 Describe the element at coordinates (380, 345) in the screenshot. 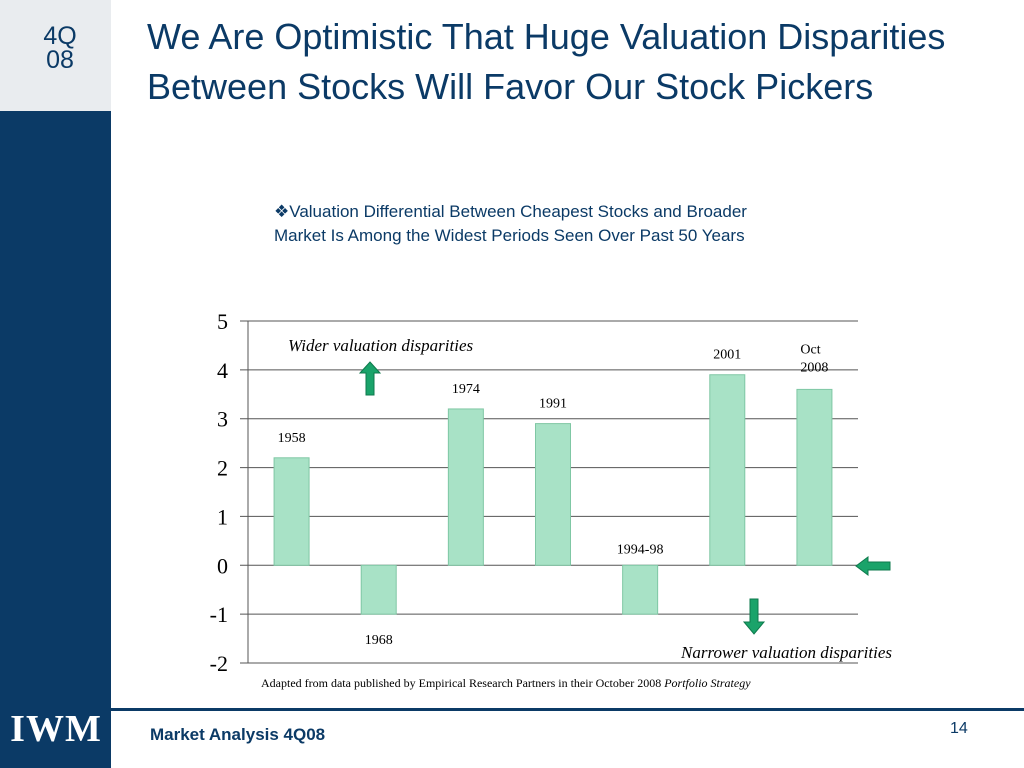

I see `wider-disparities-annotation: Wider valuation disparities` at that location.